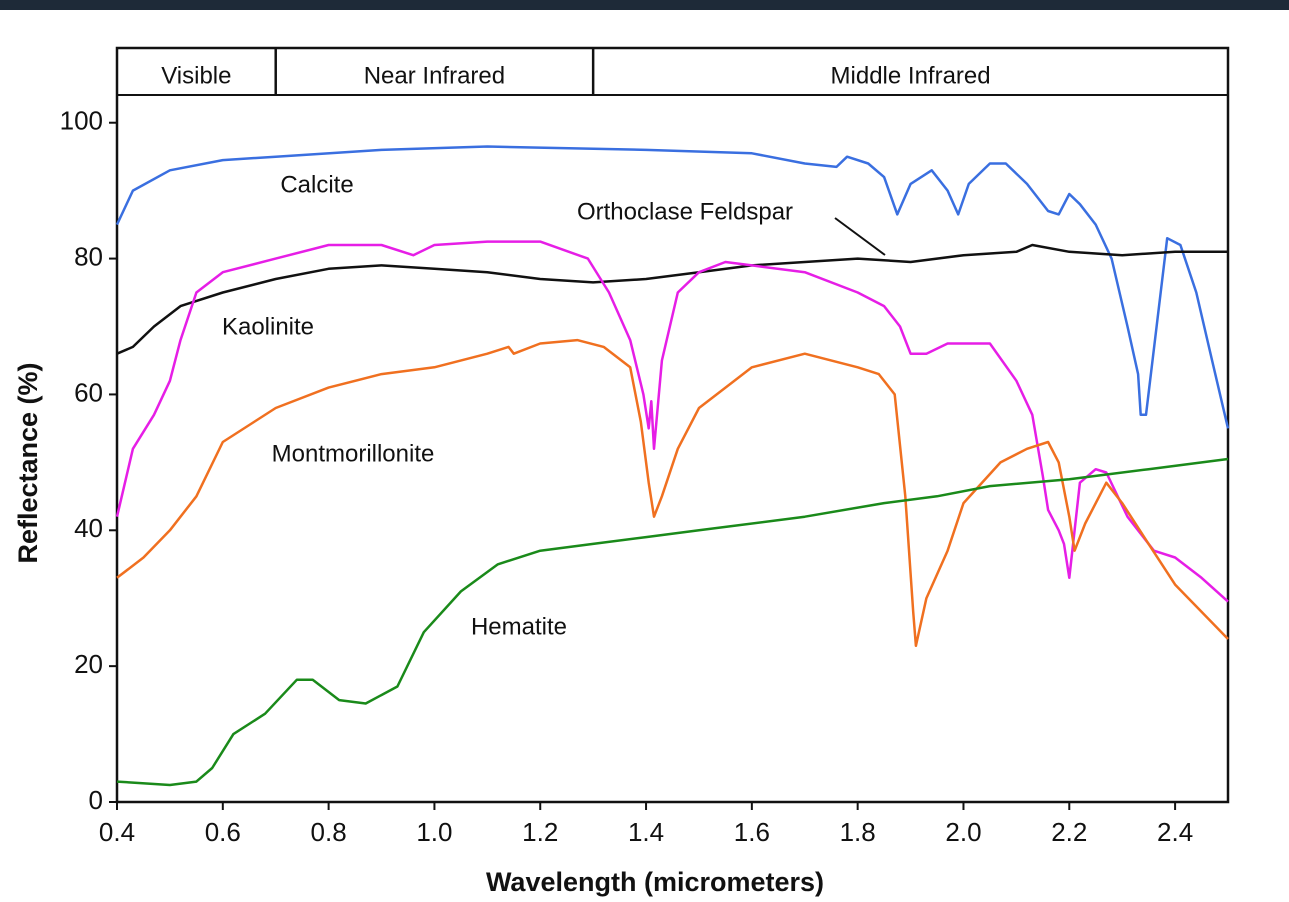 This screenshot has width=1289, height=902. Describe the element at coordinates (223, 832) in the screenshot. I see `x-tick-label: 0.6` at that location.